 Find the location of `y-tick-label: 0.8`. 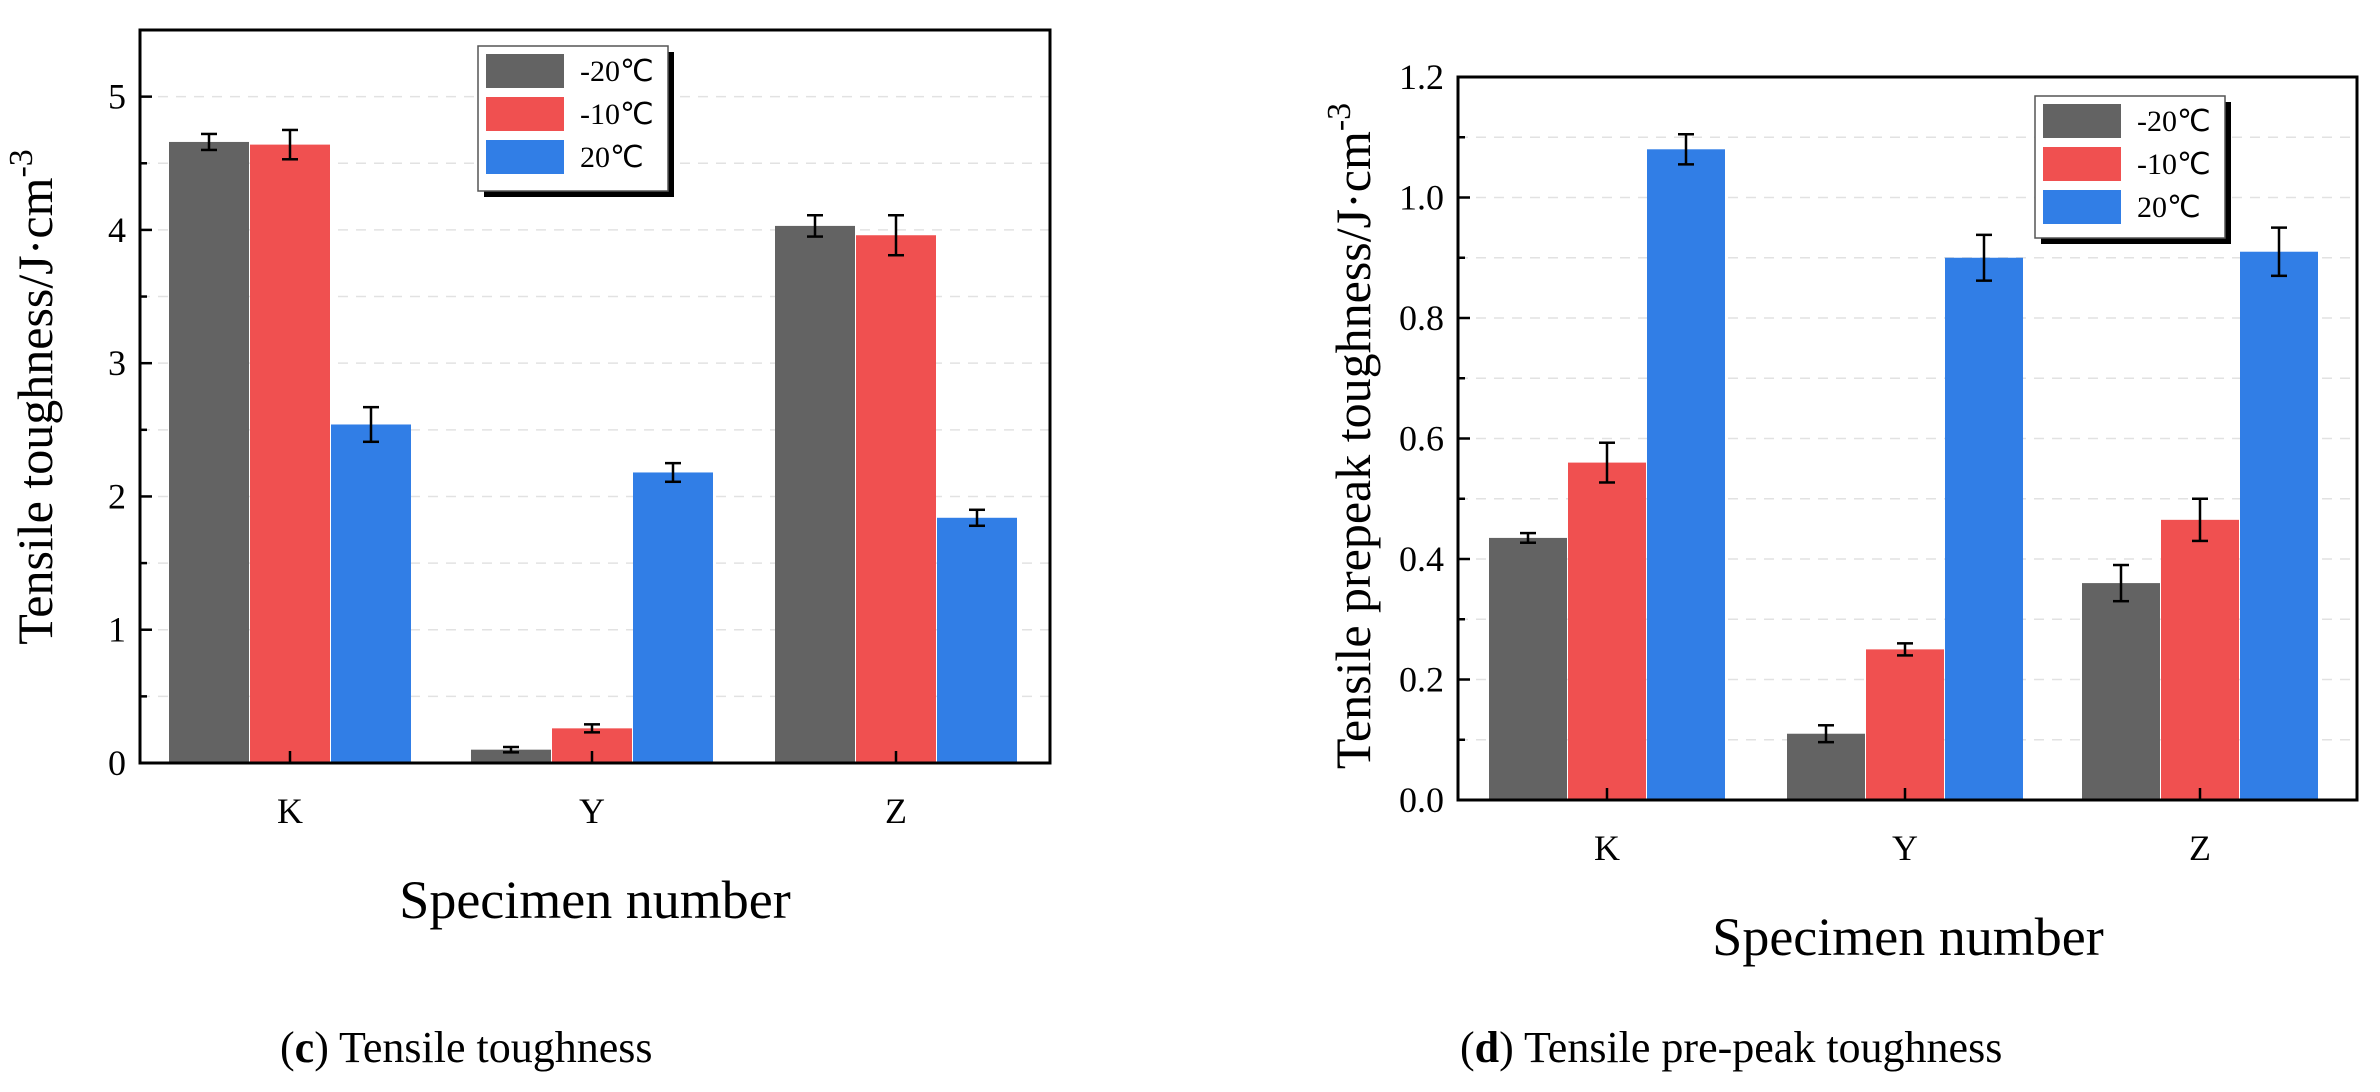

y-tick-label: 0.8 is located at coordinates (1421, 318).